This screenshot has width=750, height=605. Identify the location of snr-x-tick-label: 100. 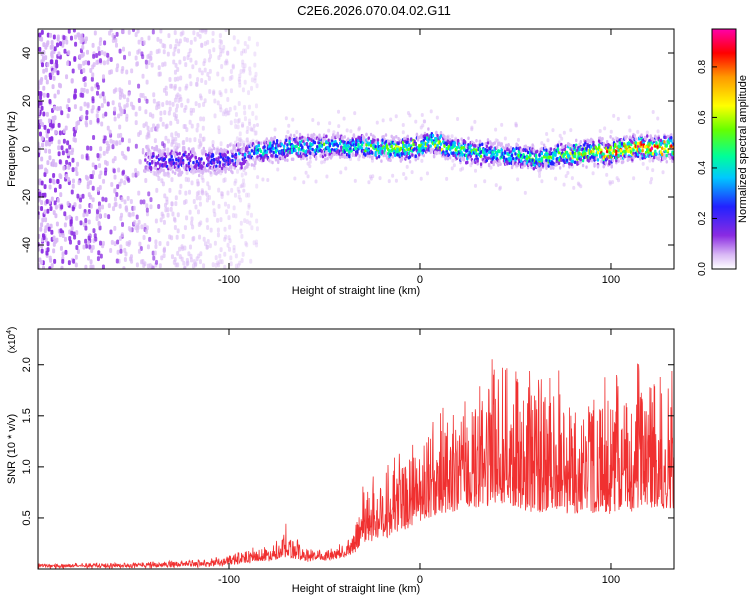
(611, 580).